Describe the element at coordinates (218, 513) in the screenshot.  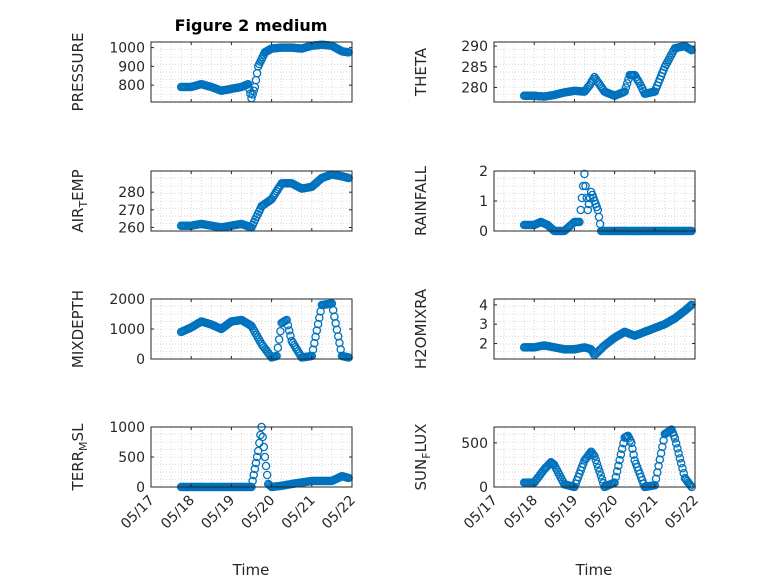
I see `x-tick-label: 05/19` at that location.